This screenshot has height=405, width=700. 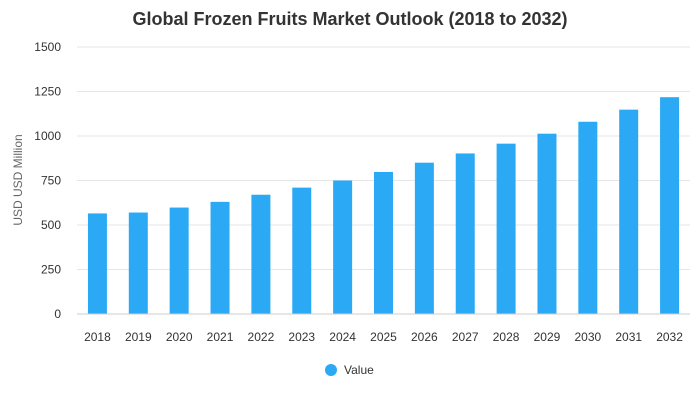 I want to click on bar-2030, so click(x=588, y=217).